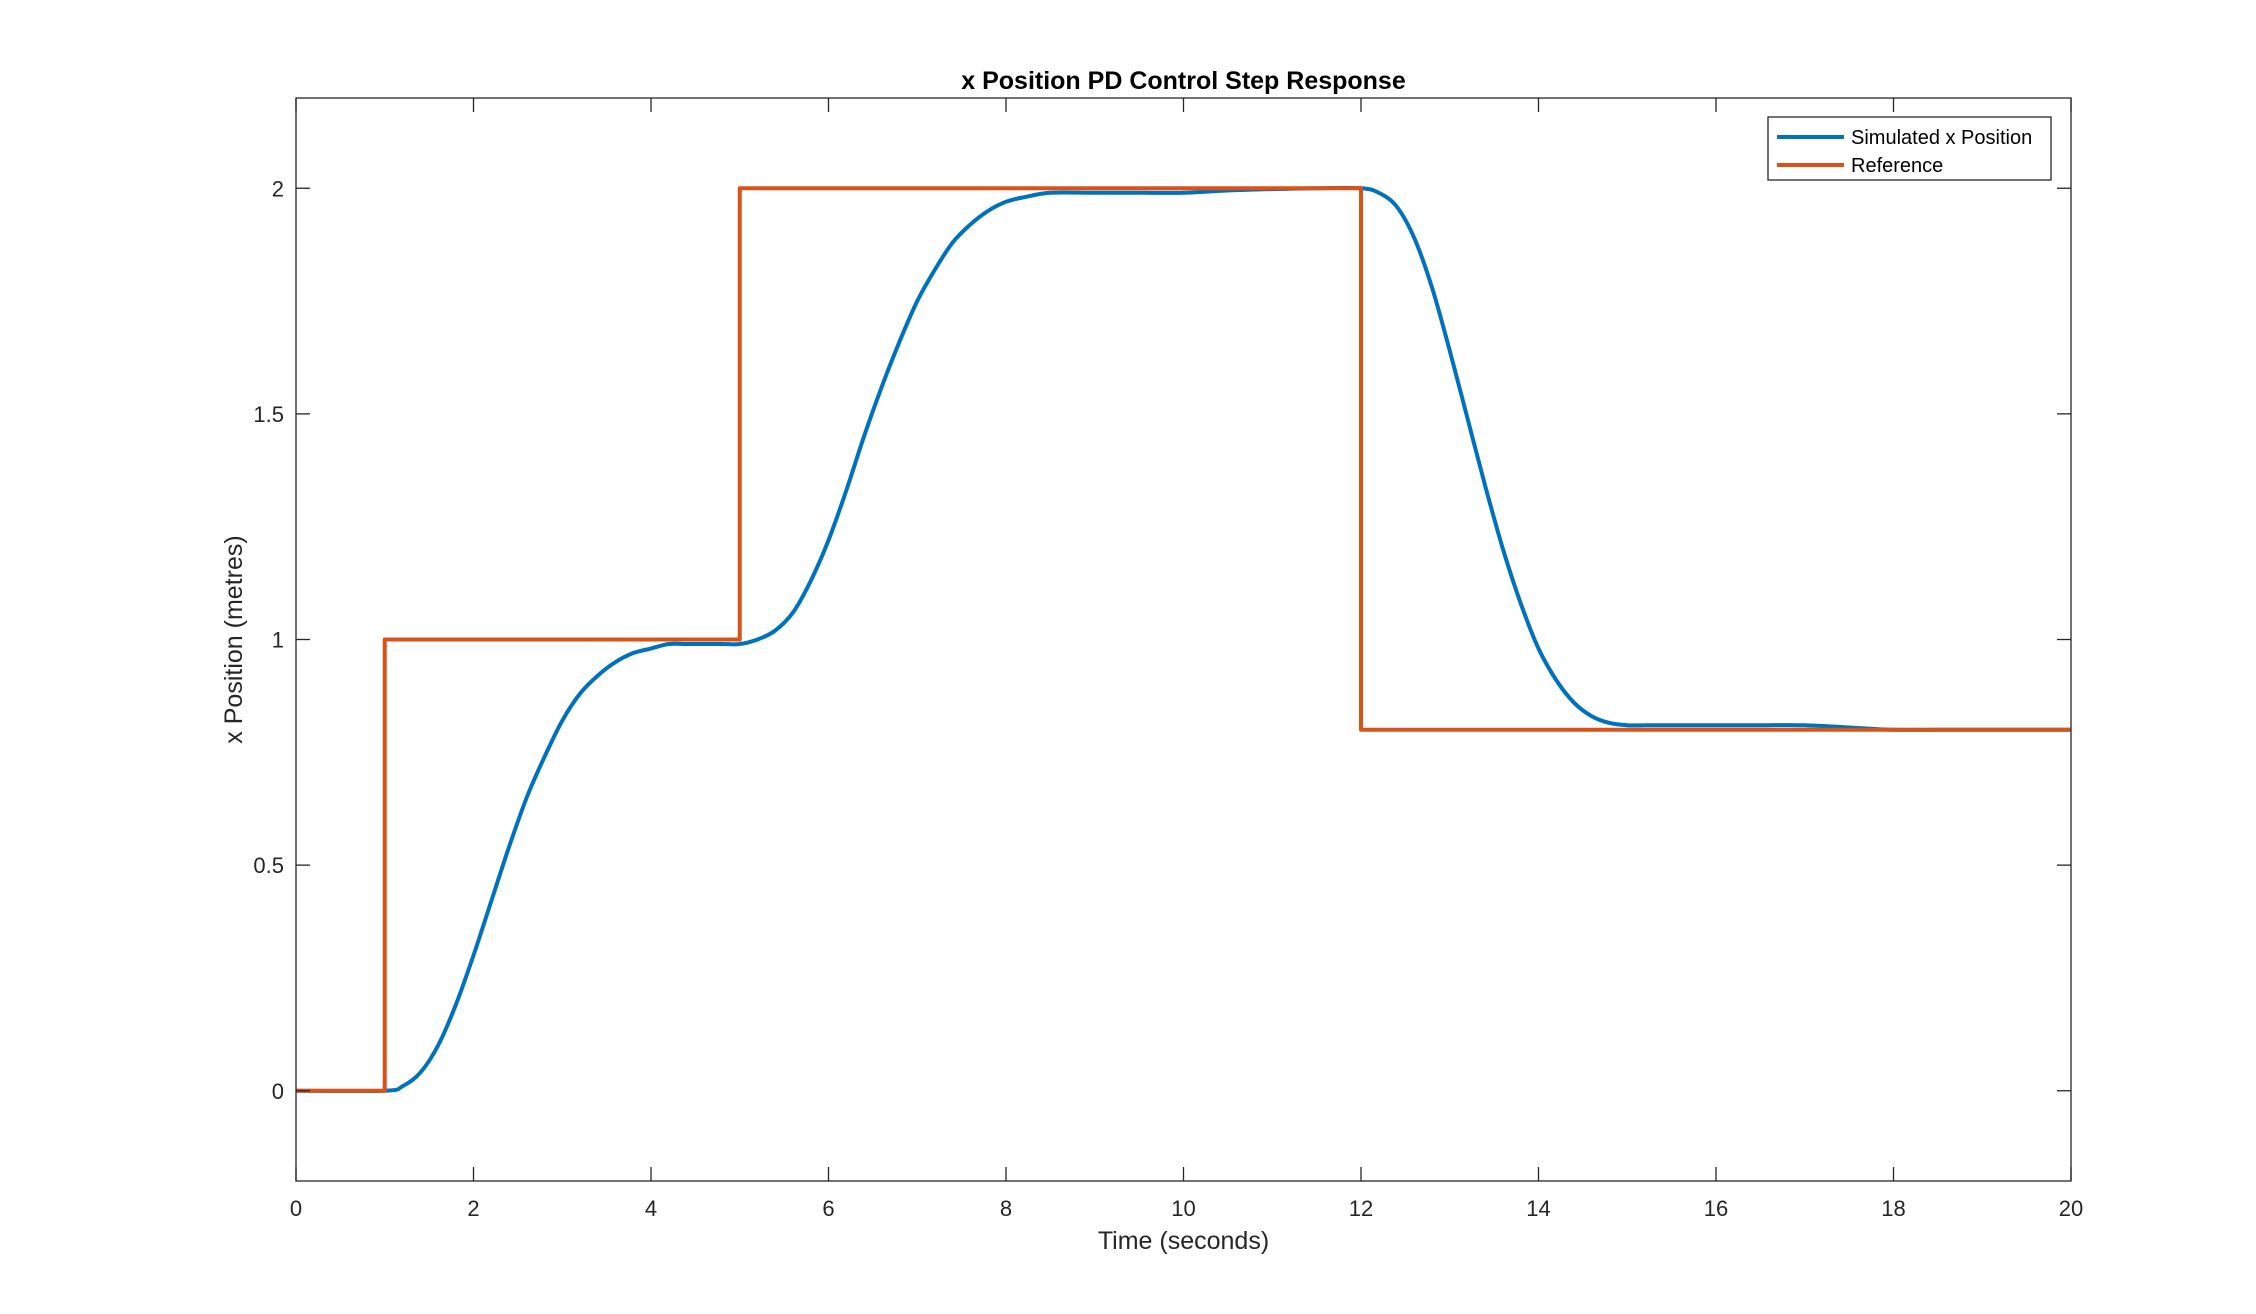  I want to click on legend: Simulated x Position Reference, so click(1909, 148).